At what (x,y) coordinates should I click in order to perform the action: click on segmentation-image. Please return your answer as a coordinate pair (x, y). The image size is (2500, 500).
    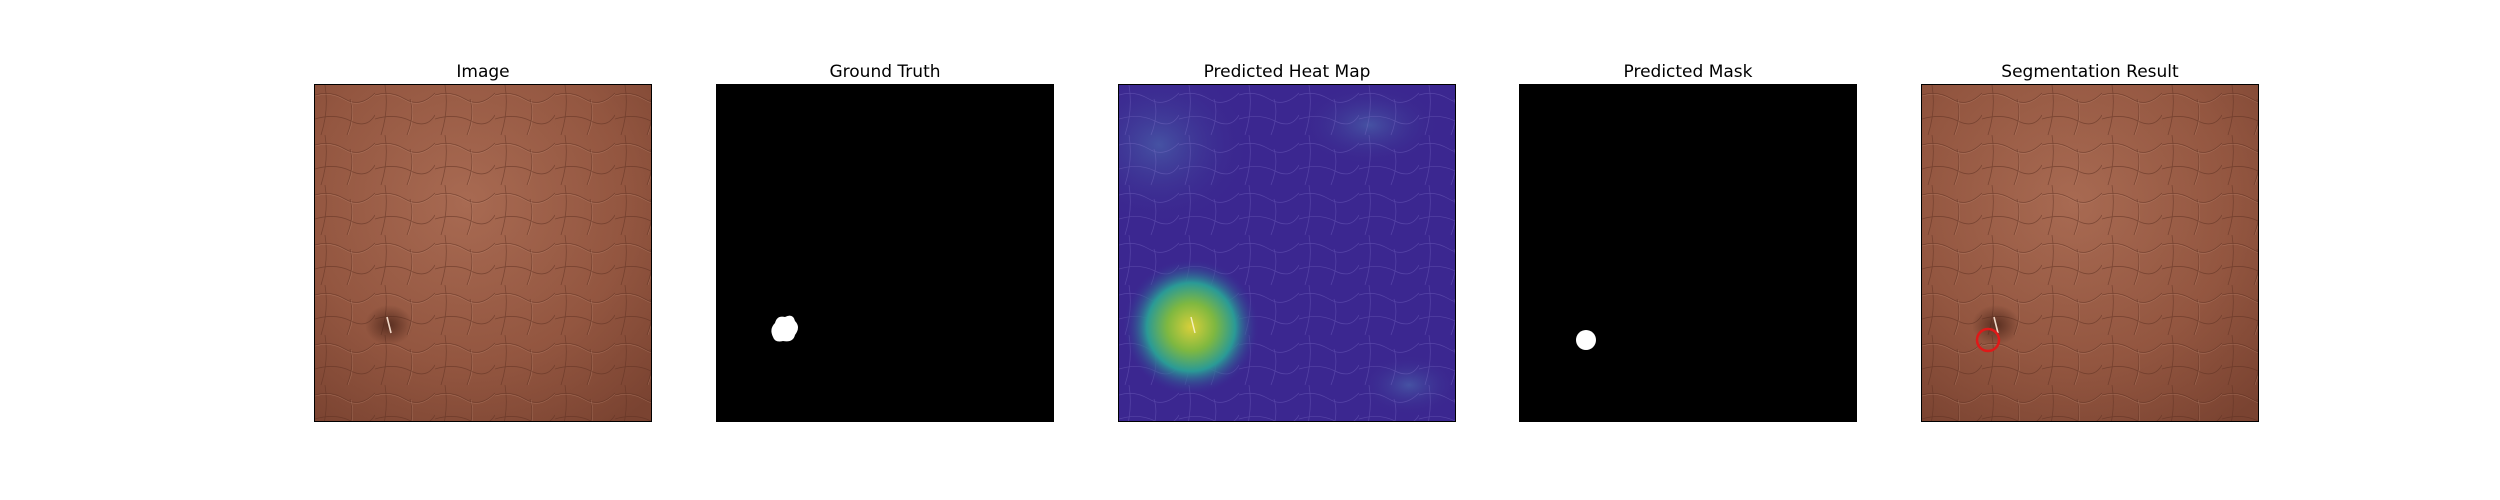
    Looking at the image, I should click on (2090, 253).